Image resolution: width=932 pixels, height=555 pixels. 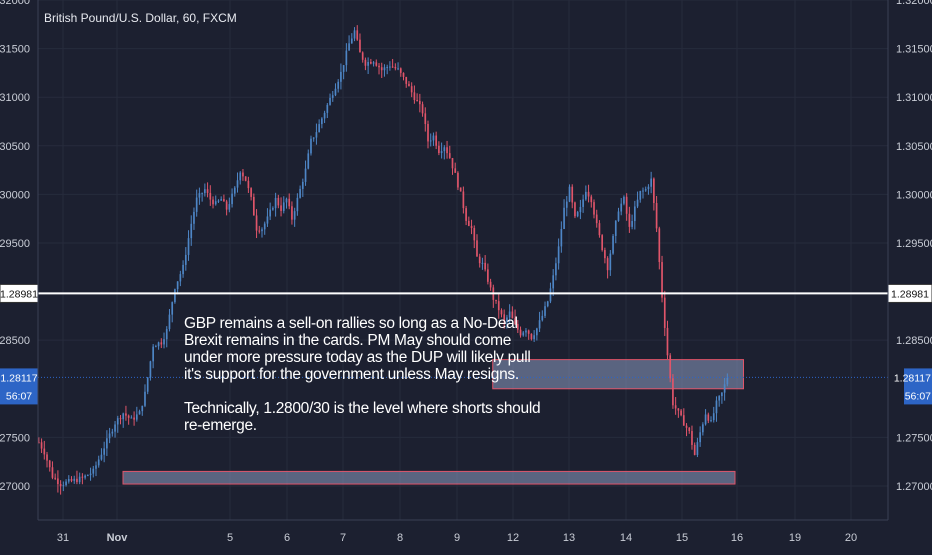 I want to click on x-tick-label: 9, so click(x=457, y=538).